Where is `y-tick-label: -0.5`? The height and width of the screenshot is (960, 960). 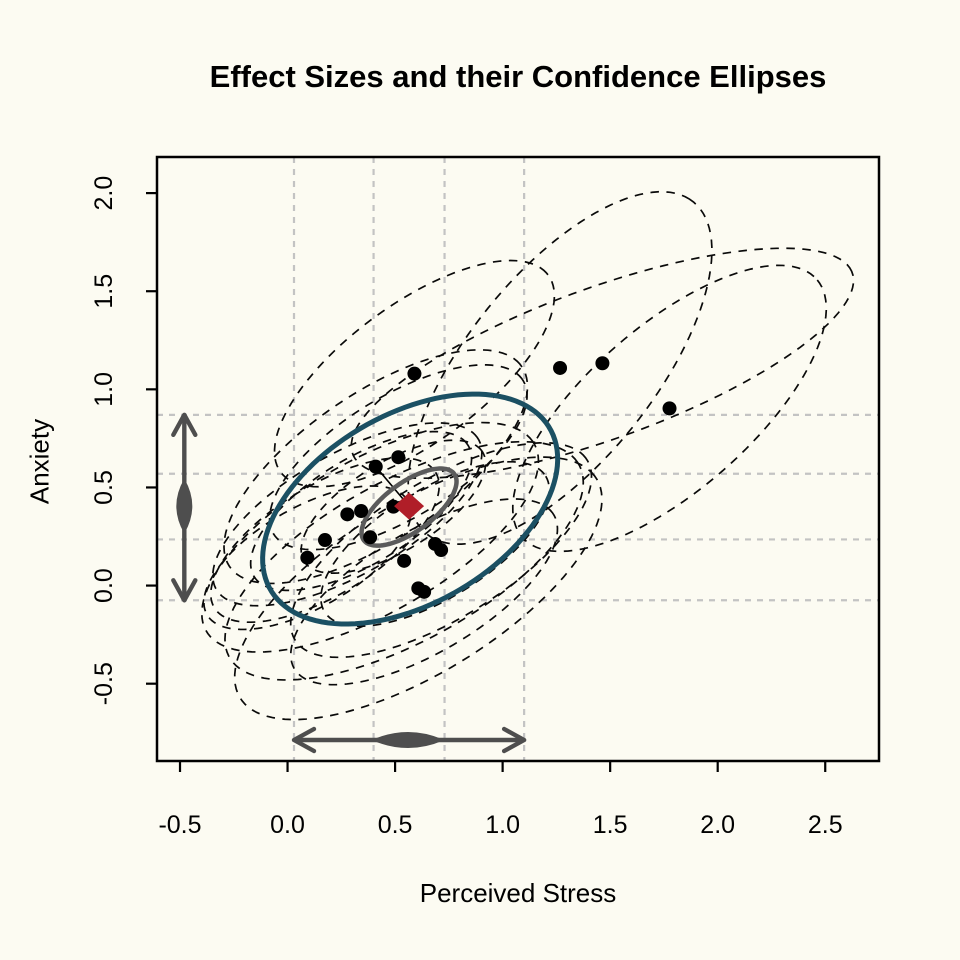 y-tick-label: -0.5 is located at coordinates (104, 683).